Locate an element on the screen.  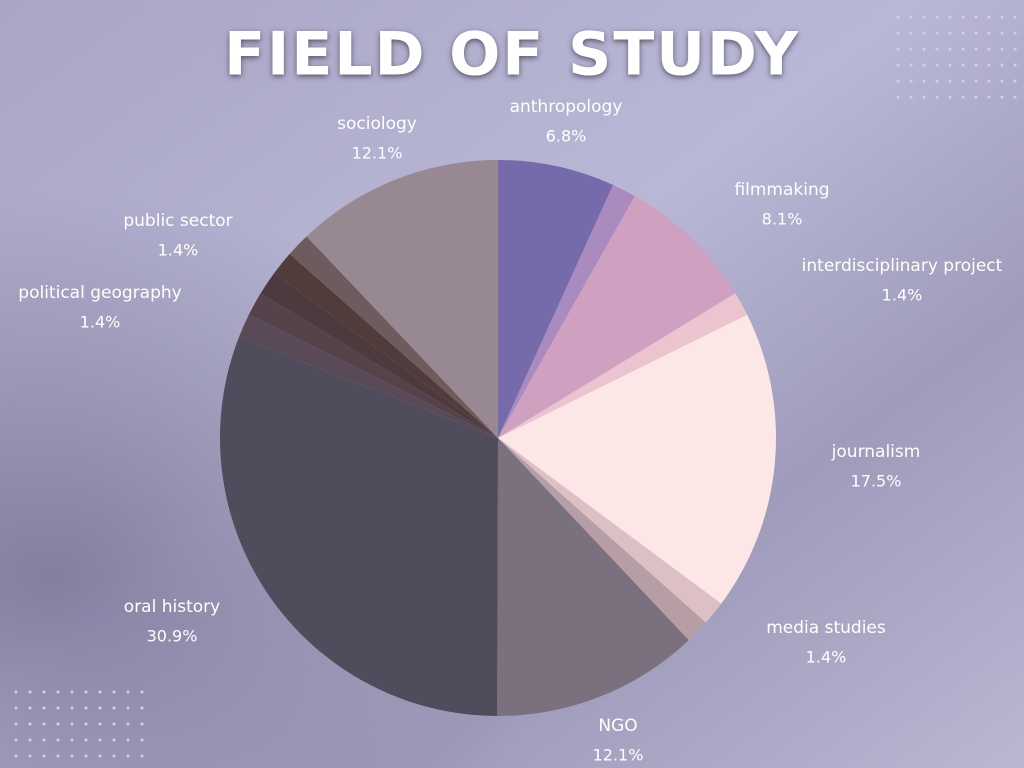
value-label: 30.9% is located at coordinates (172, 636).